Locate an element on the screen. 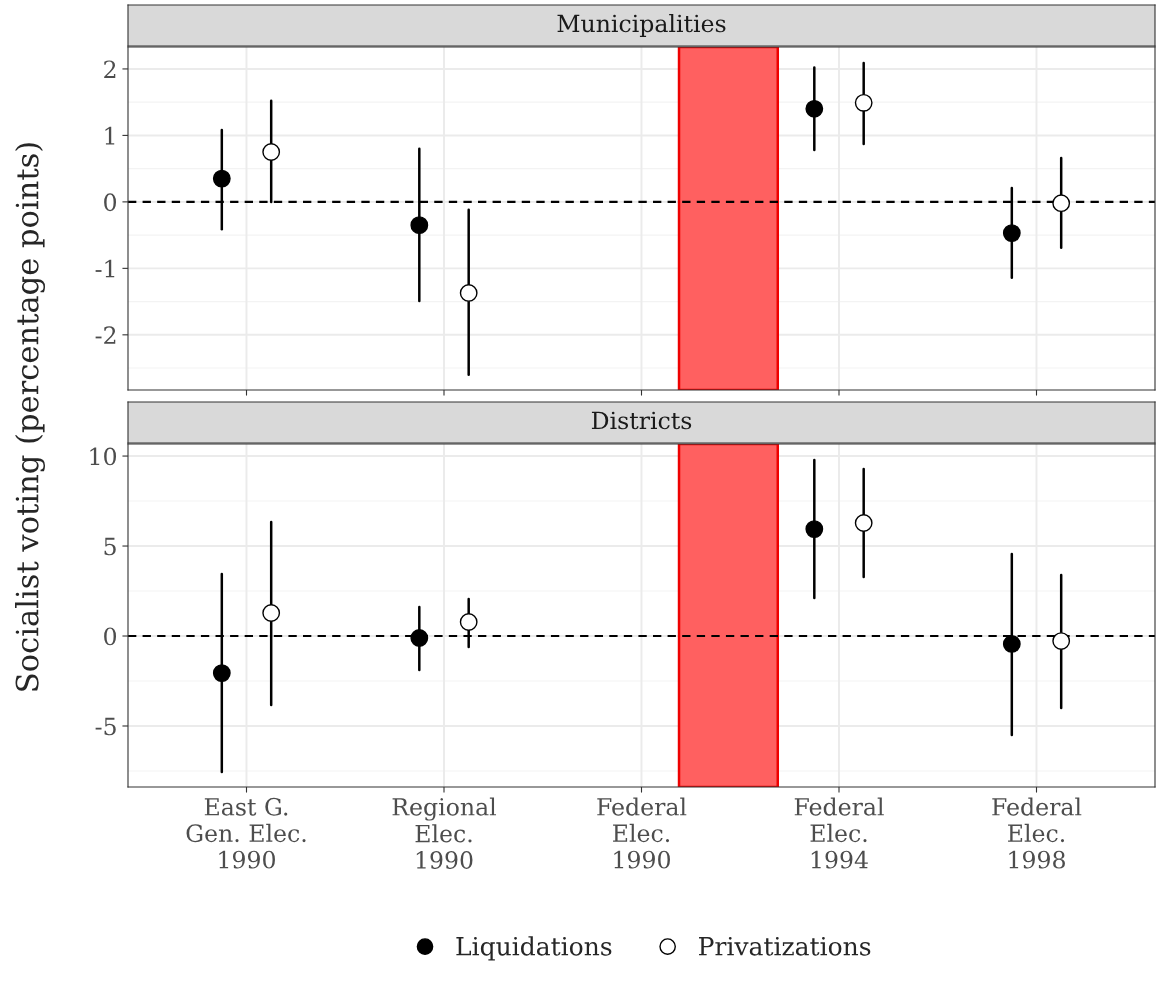 Image resolution: width=1156 pixels, height=983 pixels. y-tick-label: 10 is located at coordinates (103, 456).